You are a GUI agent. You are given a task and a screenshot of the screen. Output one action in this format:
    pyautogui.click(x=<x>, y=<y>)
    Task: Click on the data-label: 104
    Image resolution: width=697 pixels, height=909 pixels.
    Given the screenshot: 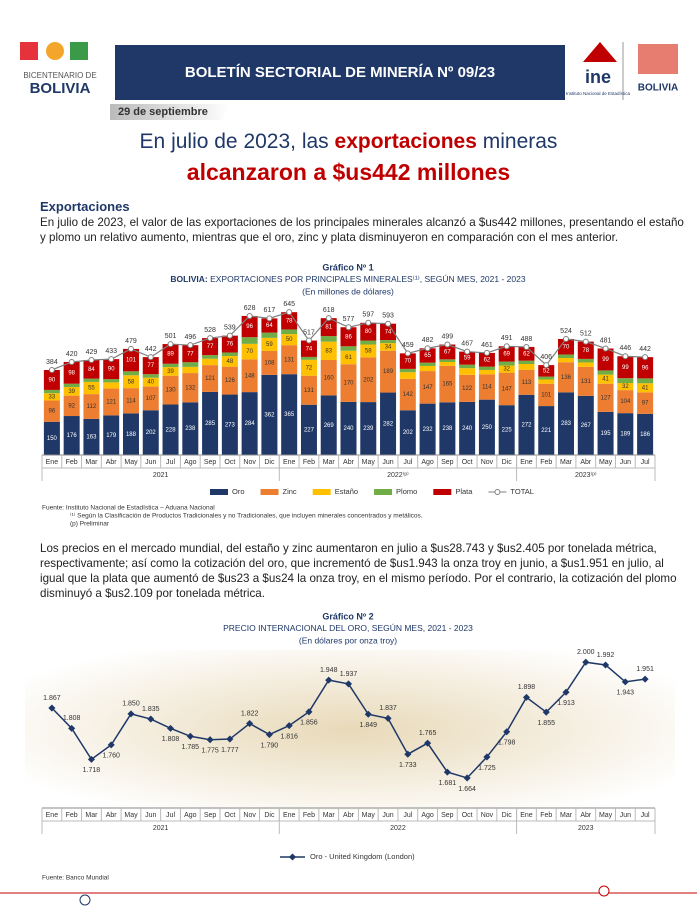 What is the action you would take?
    pyautogui.click(x=625, y=402)
    